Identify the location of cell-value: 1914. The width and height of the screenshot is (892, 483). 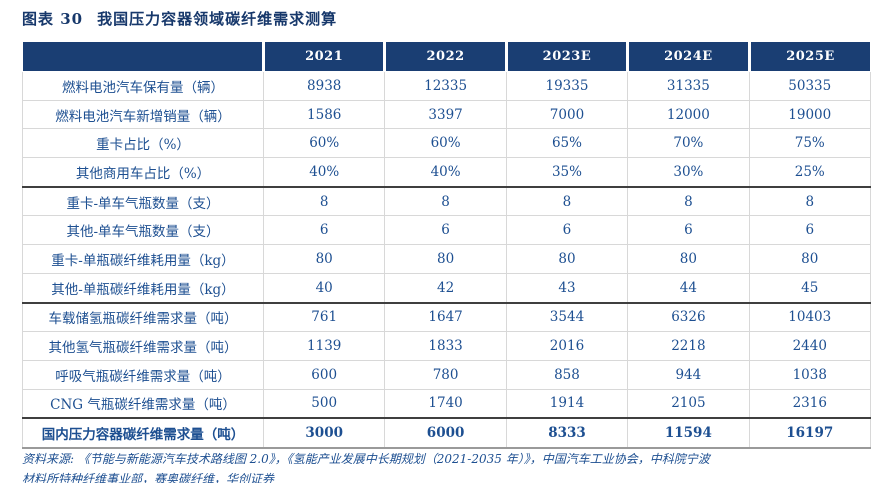
(567, 403).